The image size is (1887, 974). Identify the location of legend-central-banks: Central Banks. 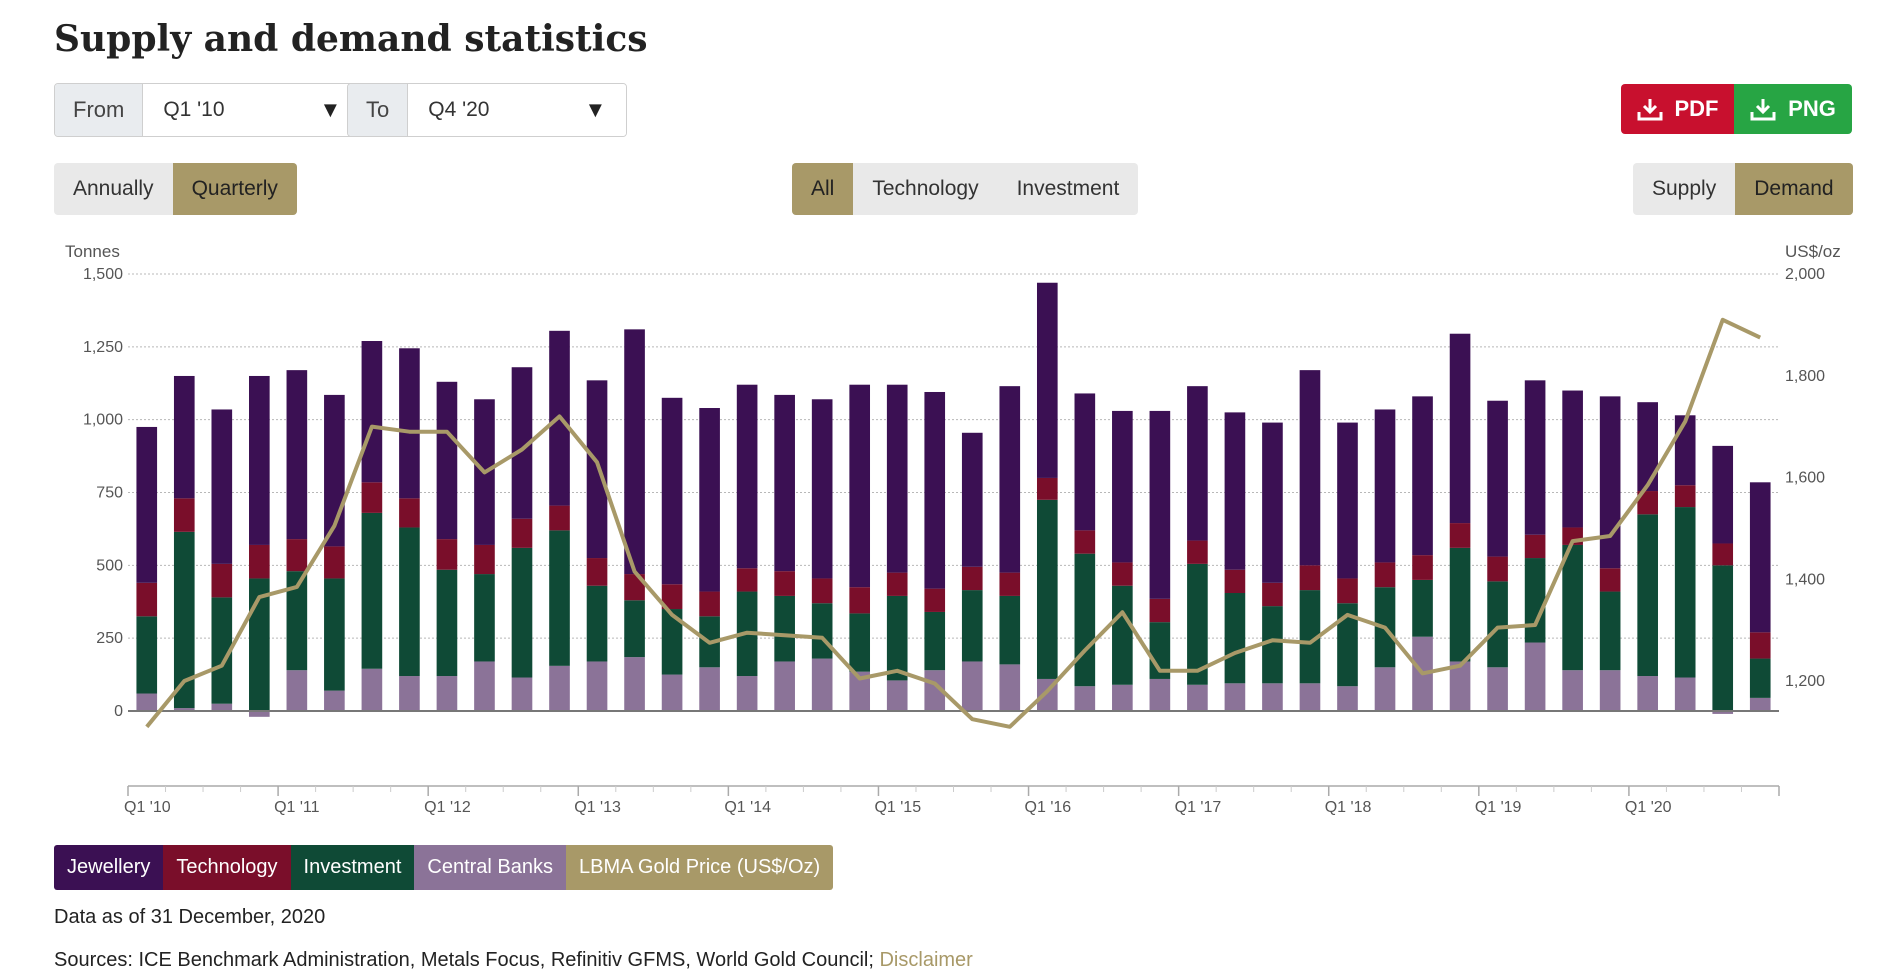
(490, 867).